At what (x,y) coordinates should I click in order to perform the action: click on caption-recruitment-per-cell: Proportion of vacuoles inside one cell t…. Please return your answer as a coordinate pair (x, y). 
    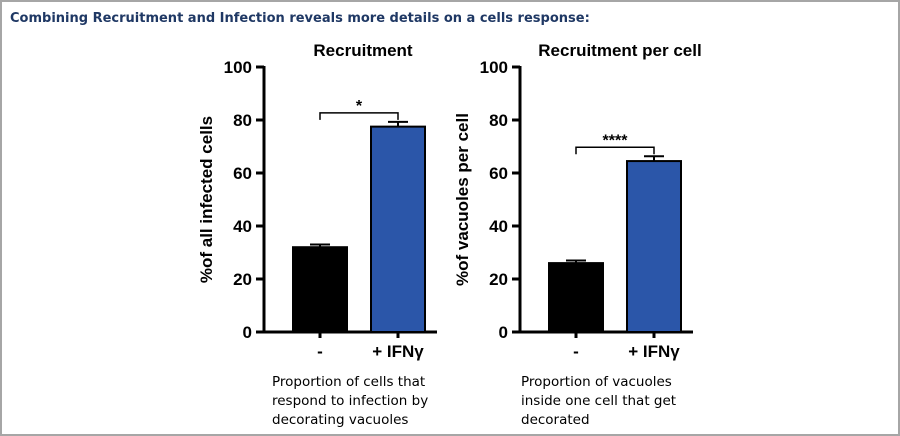
    Looking at the image, I should click on (598, 401).